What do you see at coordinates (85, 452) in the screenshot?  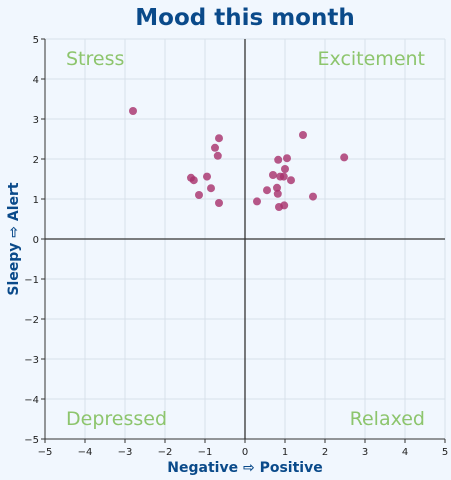 I see `x-tick-label: −4` at bounding box center [85, 452].